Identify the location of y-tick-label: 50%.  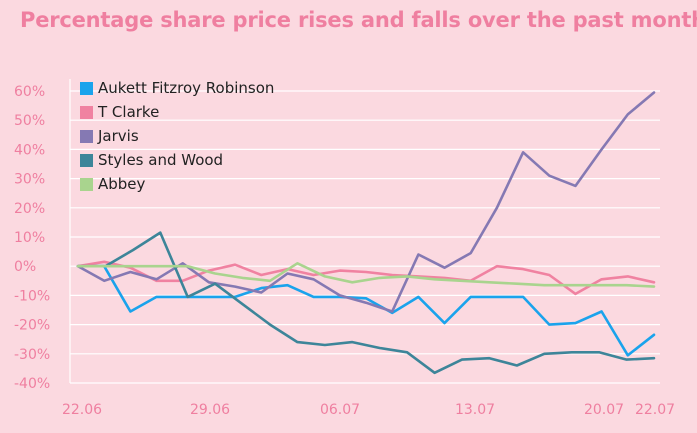
(29, 121).